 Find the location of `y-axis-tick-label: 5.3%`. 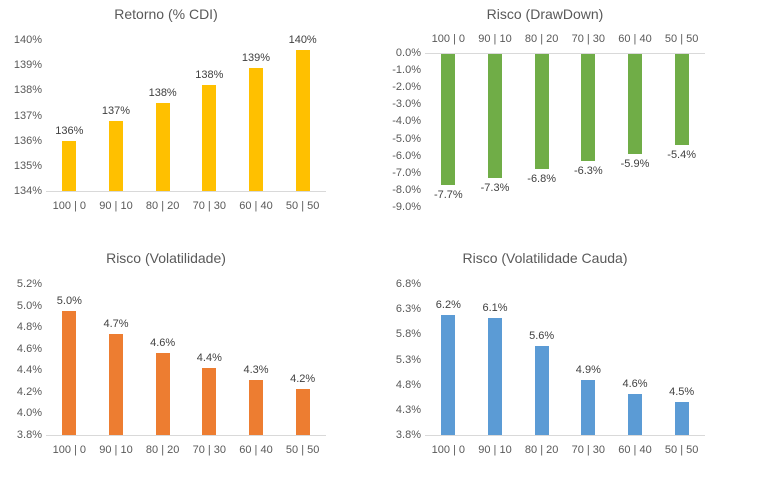

y-axis-tick-label: 5.3% is located at coordinates (408, 359).